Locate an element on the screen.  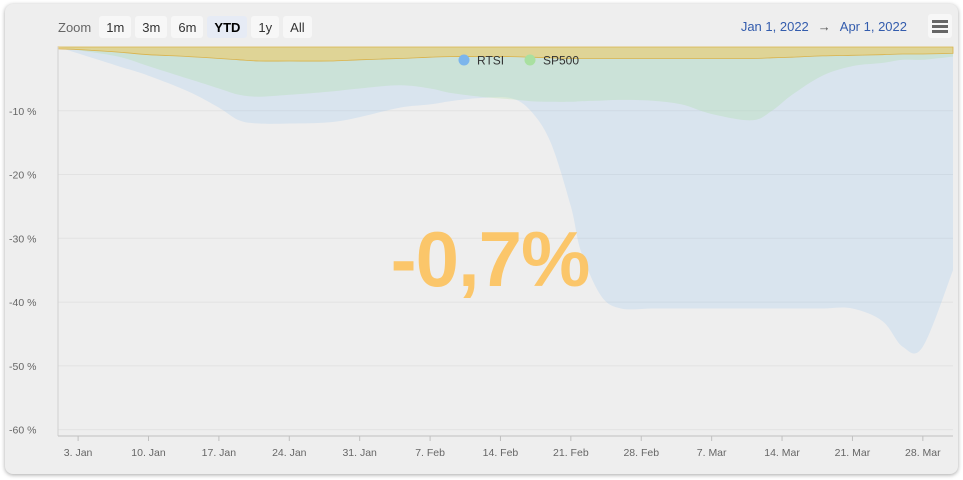
x-tick-label: 7. Mar is located at coordinates (712, 453).